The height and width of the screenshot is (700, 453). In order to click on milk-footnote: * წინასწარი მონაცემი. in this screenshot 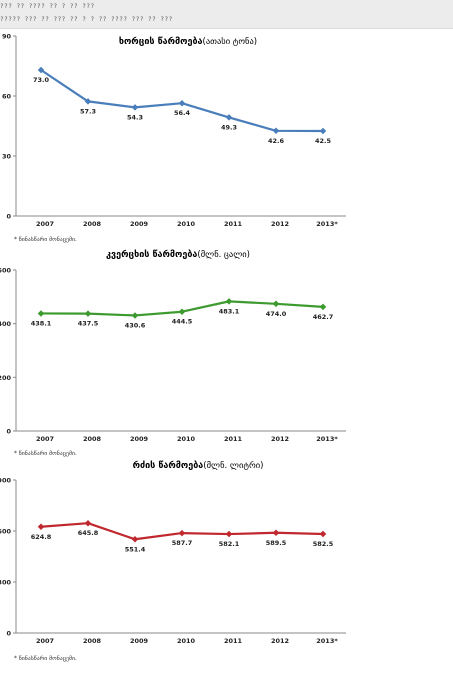, I will do `click(45, 659)`.